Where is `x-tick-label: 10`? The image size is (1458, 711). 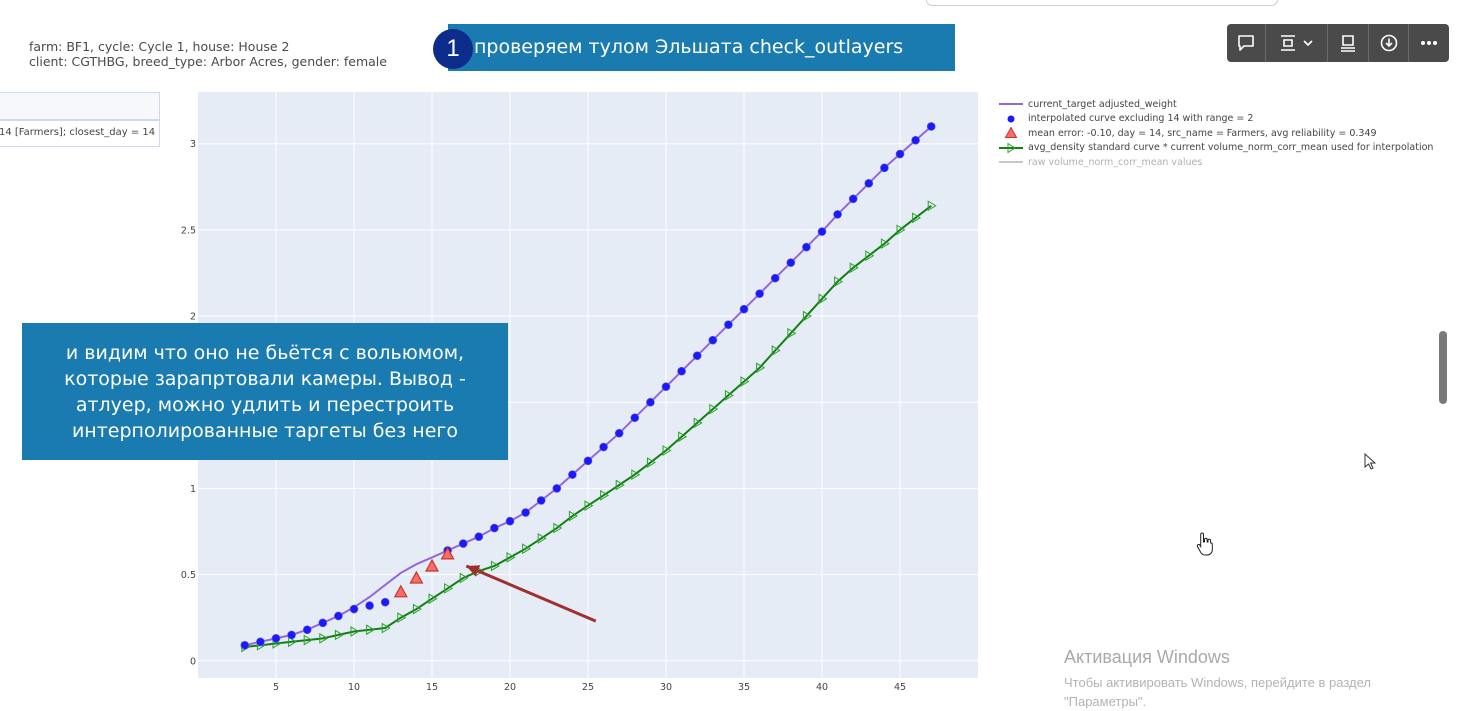
x-tick-label: 10 is located at coordinates (354, 687).